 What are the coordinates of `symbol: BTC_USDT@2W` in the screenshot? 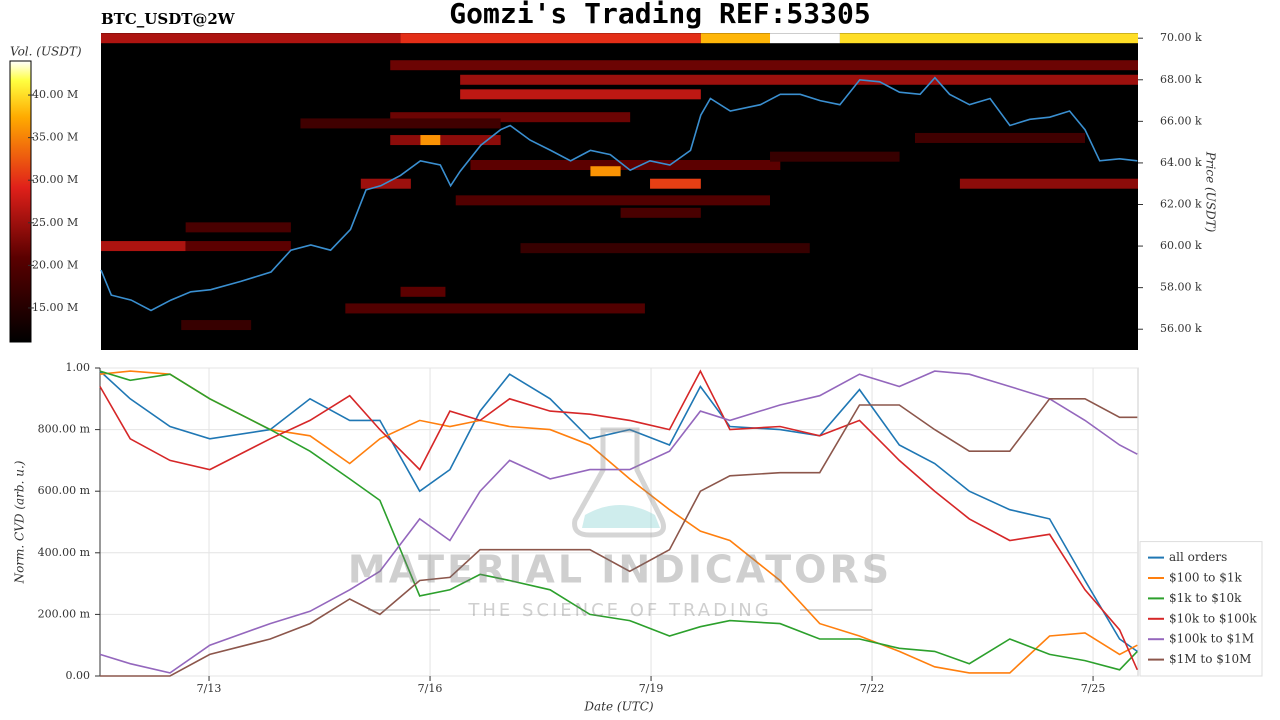 It's located at (168, 19).